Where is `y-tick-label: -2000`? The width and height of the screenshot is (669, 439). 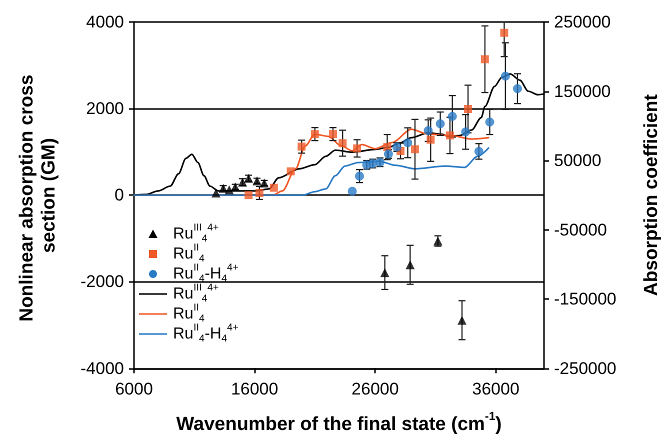
y-tick-label: -2000 is located at coordinates (102, 282).